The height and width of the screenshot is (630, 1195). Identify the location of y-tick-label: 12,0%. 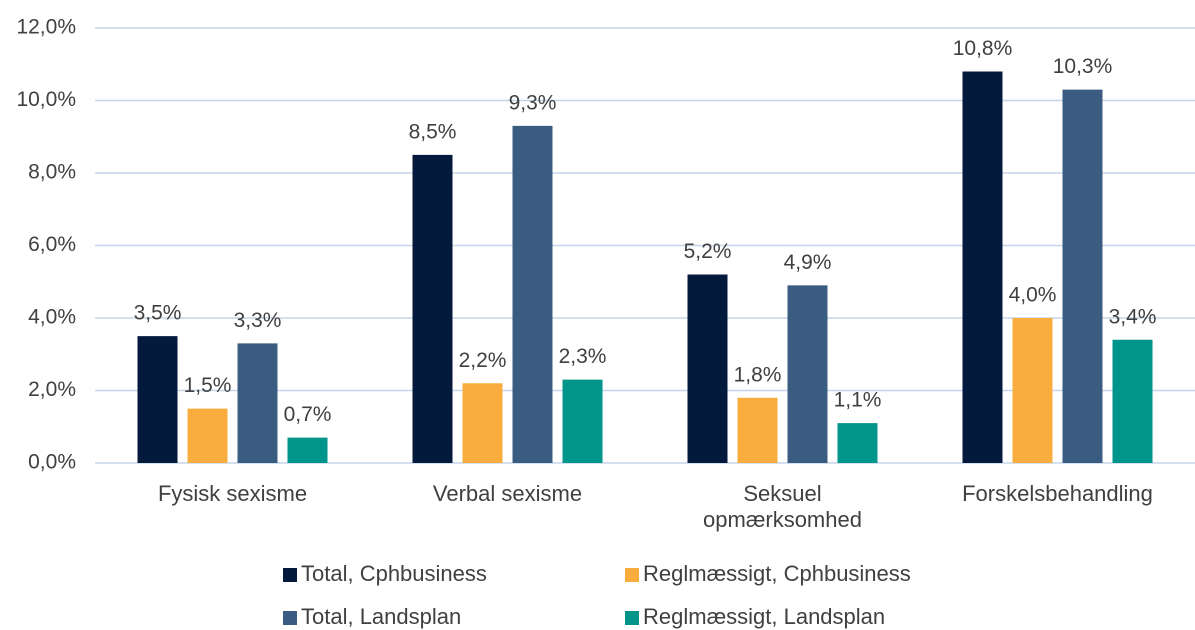
(46, 27).